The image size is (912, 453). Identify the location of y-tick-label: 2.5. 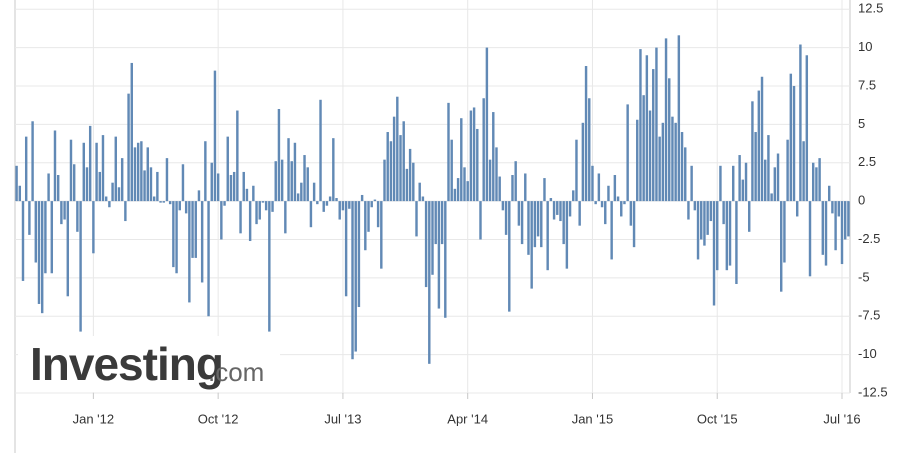
(867, 161).